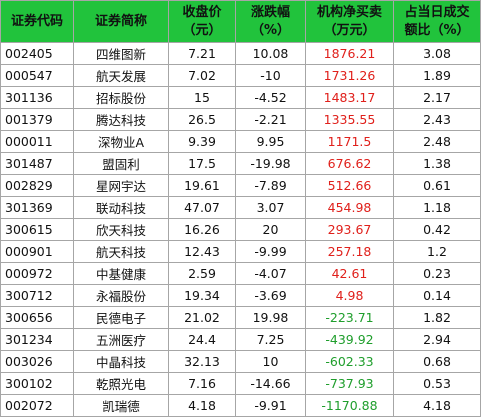 This screenshot has width=481, height=420. What do you see at coordinates (37, 361) in the screenshot?
I see `table-cell: 003026` at bounding box center [37, 361].